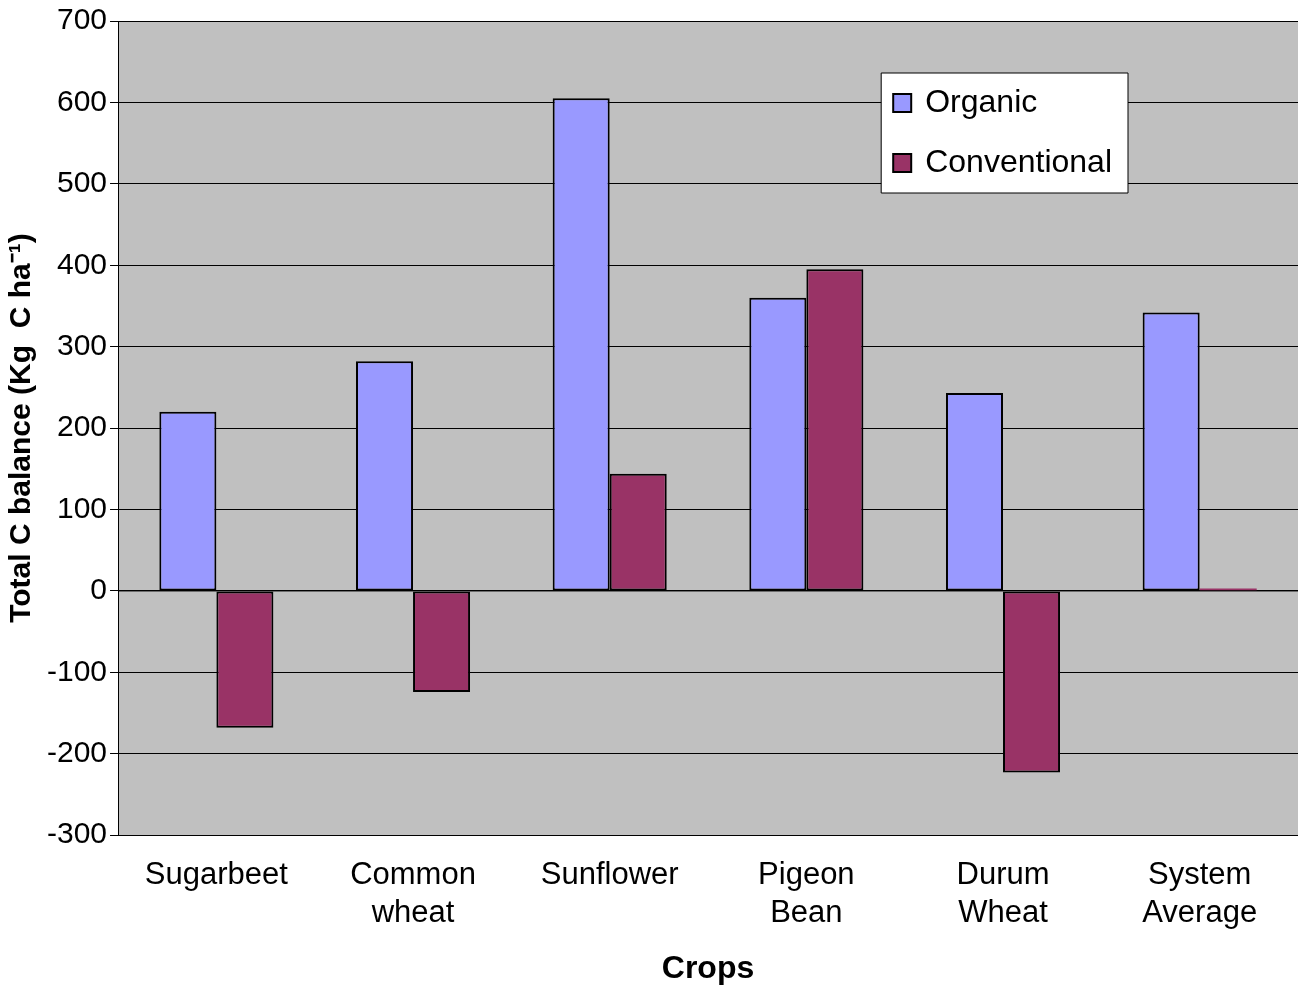  Describe the element at coordinates (77, 752) in the screenshot. I see `y-tick-label: -200` at that location.